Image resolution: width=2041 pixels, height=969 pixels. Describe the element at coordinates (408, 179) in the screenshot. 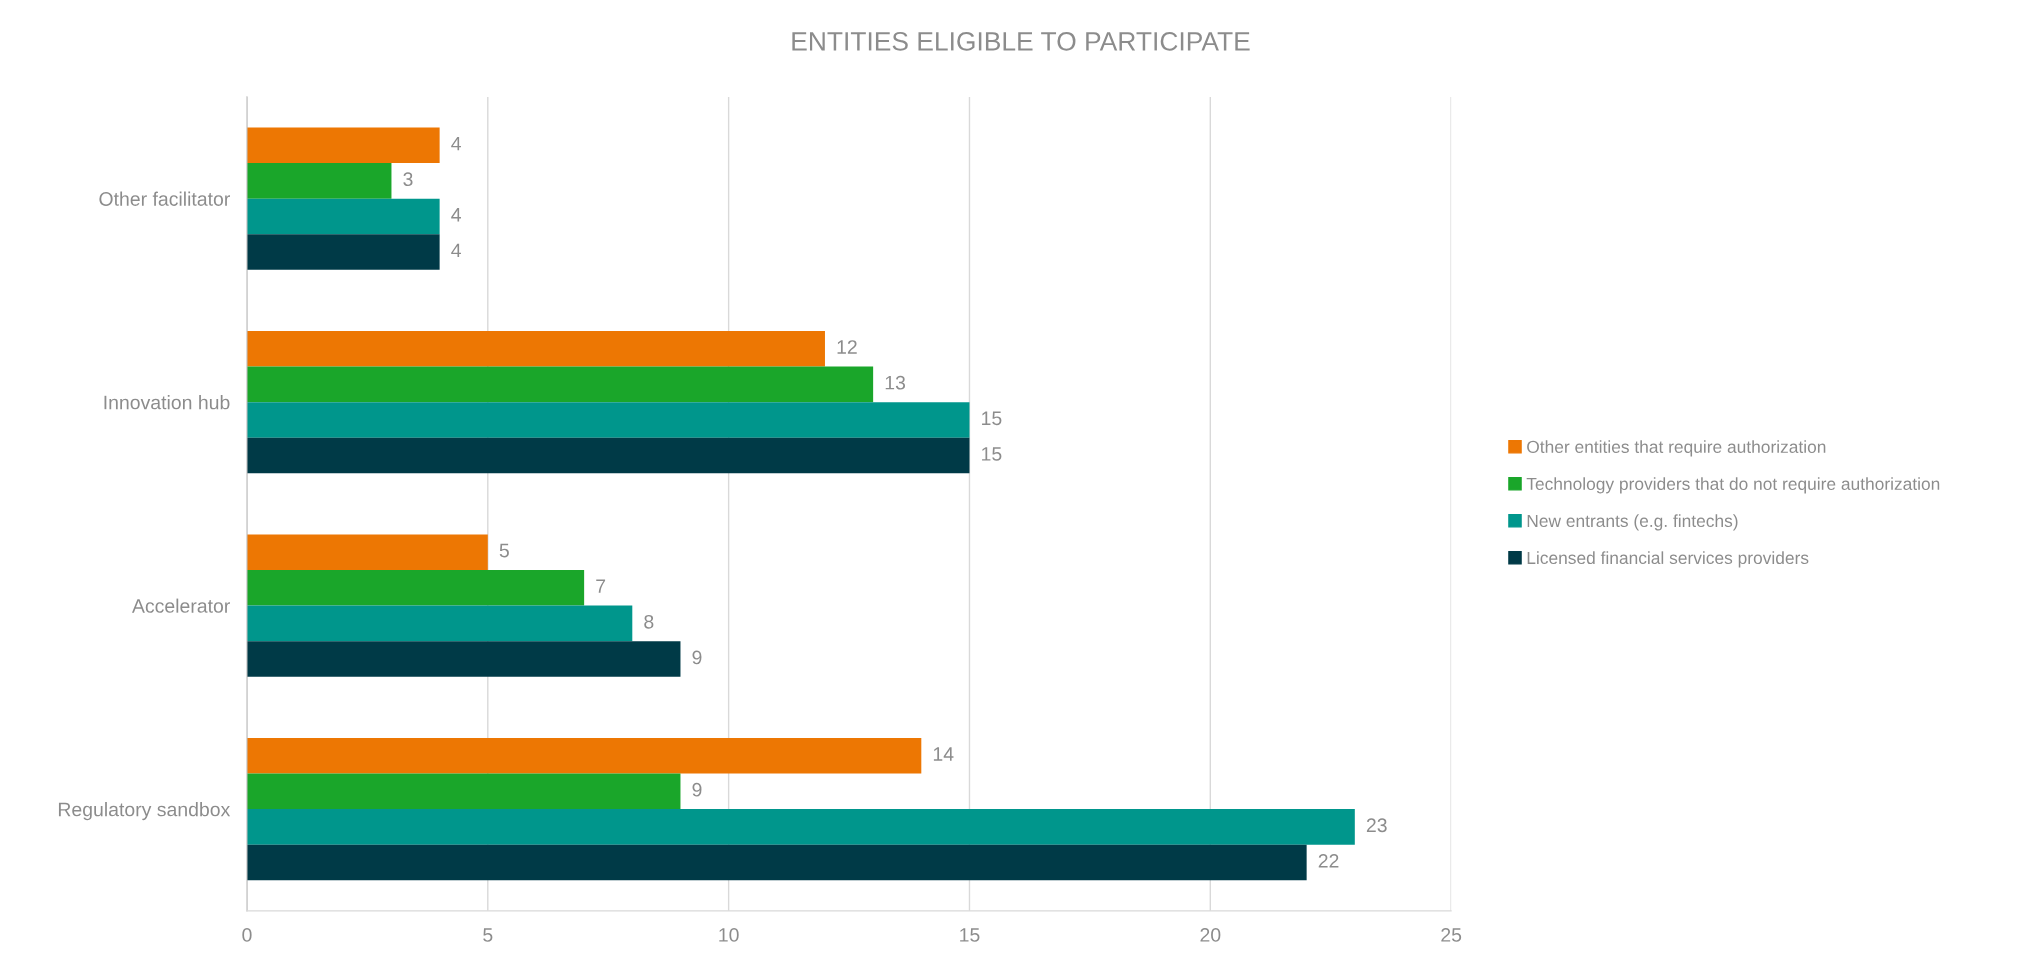

I see `data-label: 3` at that location.